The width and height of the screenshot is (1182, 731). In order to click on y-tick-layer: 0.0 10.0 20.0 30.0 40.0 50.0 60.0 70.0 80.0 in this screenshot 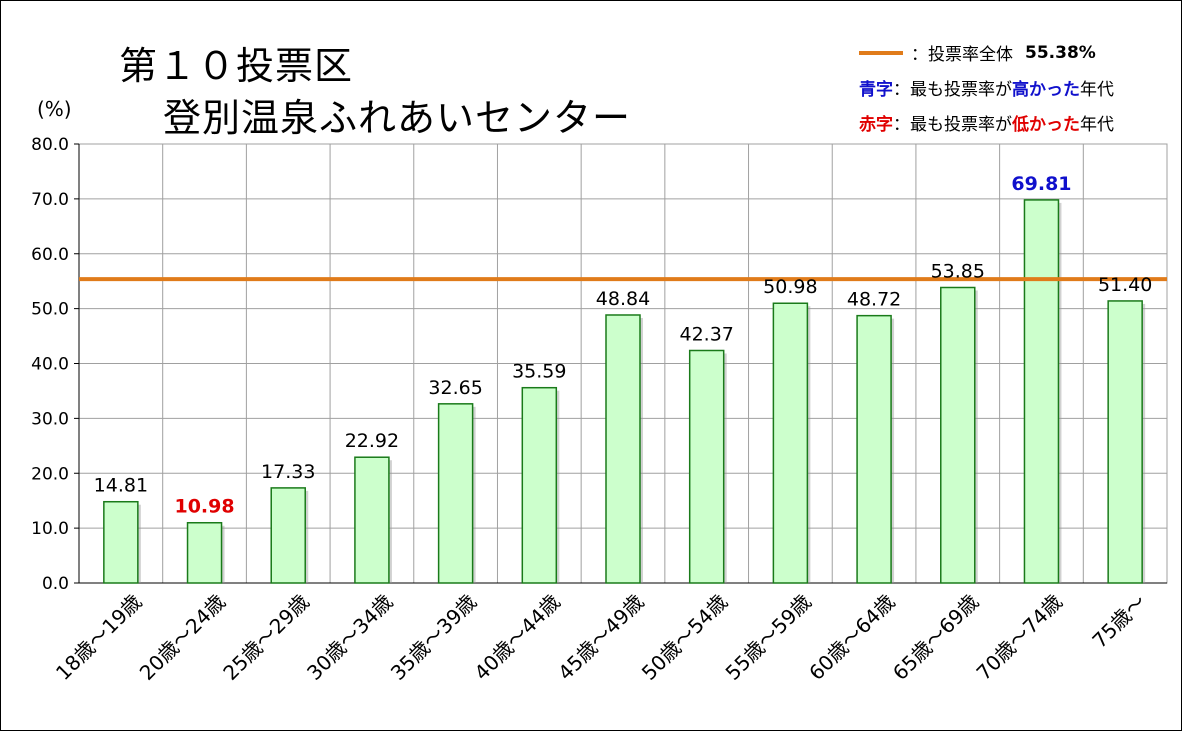, I will do `click(55, 364)`.